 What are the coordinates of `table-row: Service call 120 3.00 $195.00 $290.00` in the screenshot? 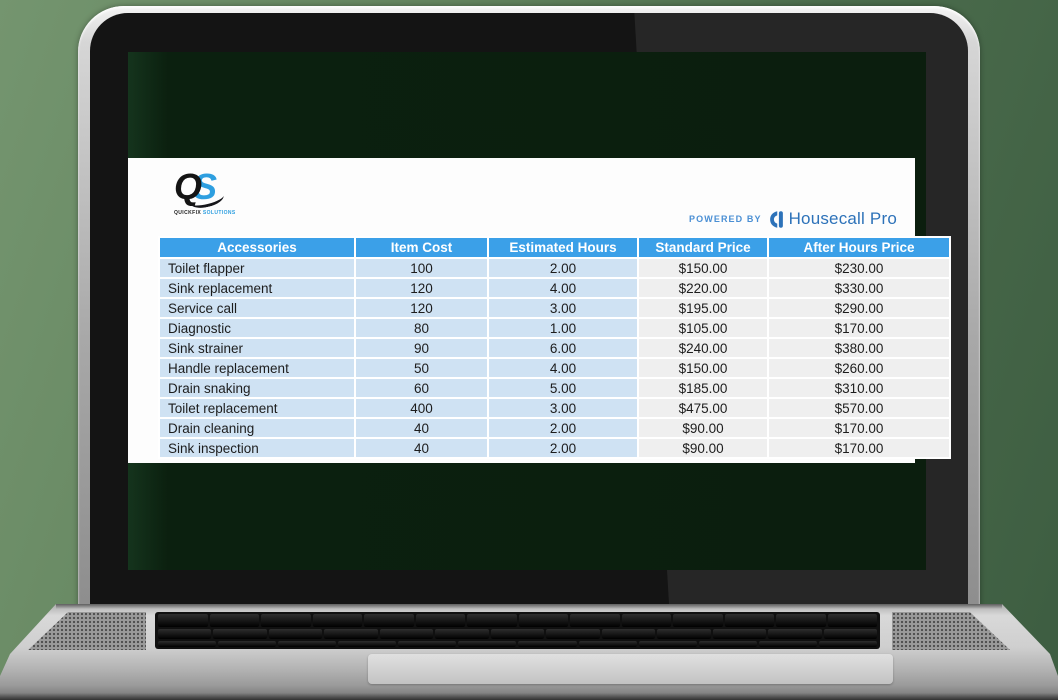 It's located at (554, 308).